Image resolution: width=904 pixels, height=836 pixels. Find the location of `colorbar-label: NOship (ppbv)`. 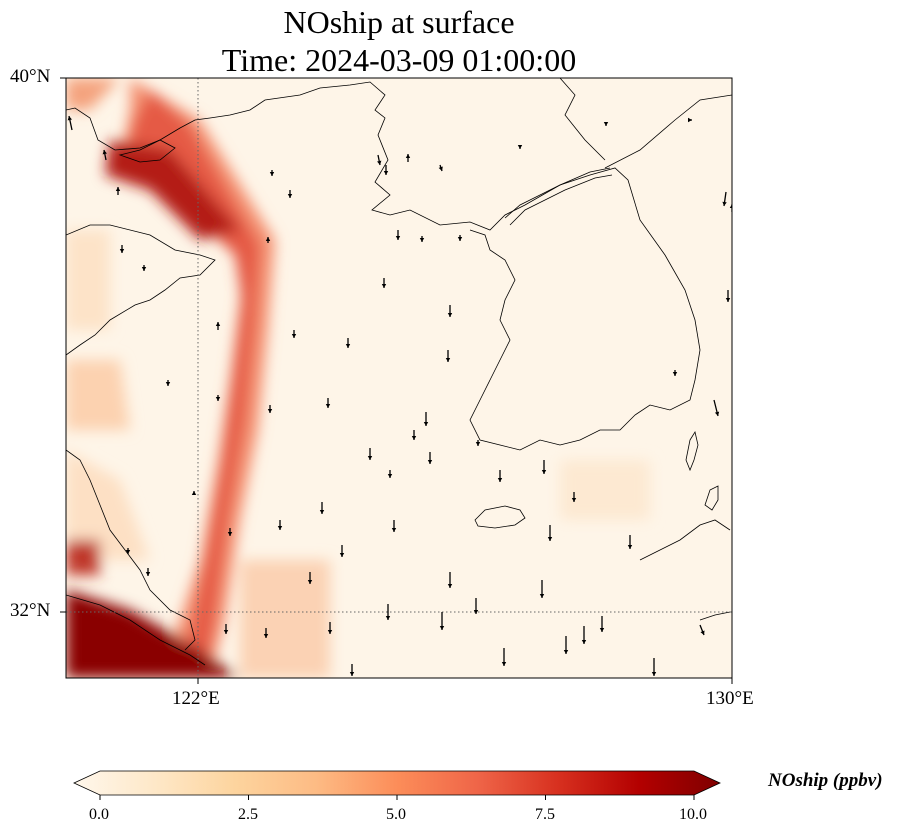

colorbar-label: NOship (ppbv) is located at coordinates (825, 780).